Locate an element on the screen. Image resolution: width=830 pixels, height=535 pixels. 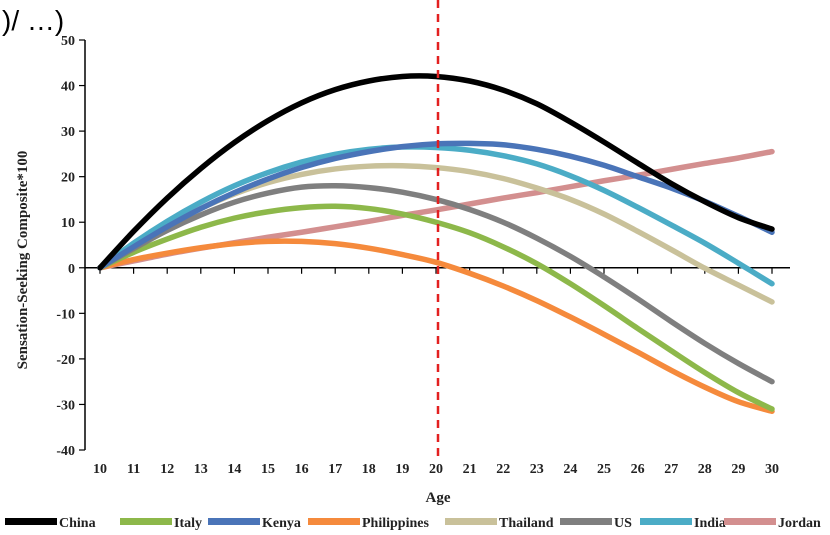
x-tick-label: 13 is located at coordinates (201, 469).